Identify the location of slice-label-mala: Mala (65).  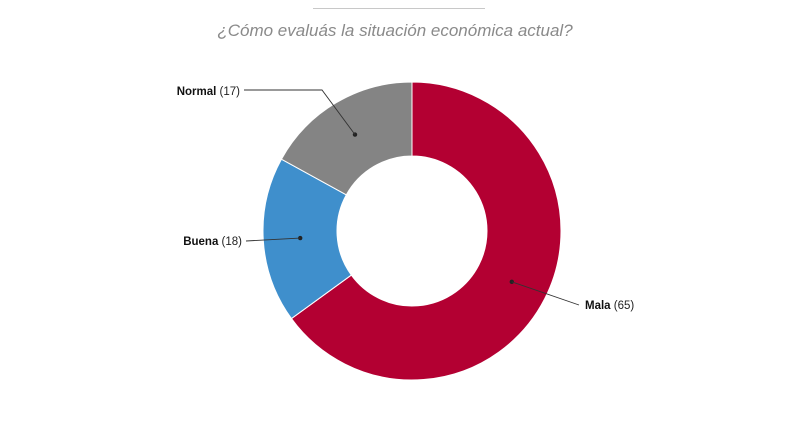
(609, 306).